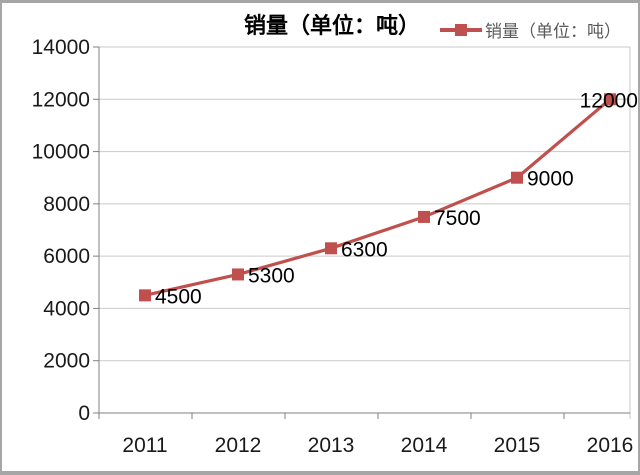 Image resolution: width=640 pixels, height=475 pixels. What do you see at coordinates (66, 361) in the screenshot?
I see `y-axis-label: 2000` at bounding box center [66, 361].